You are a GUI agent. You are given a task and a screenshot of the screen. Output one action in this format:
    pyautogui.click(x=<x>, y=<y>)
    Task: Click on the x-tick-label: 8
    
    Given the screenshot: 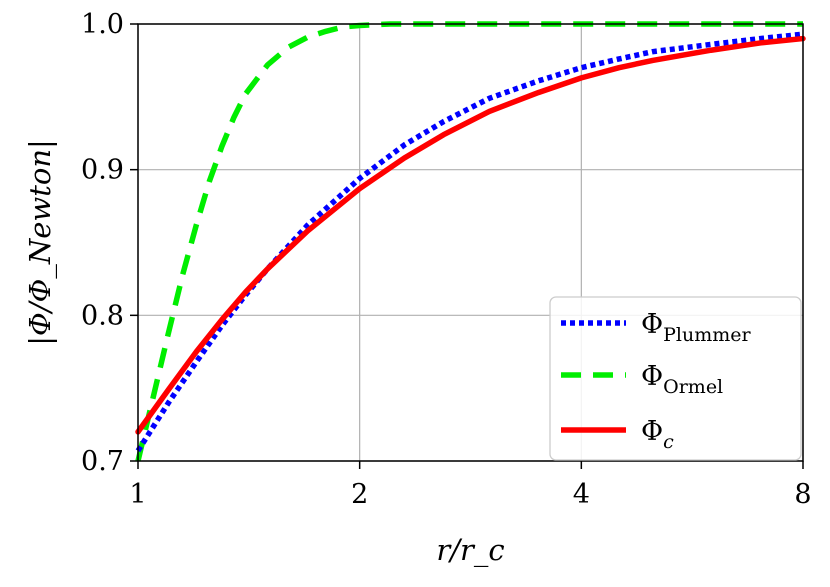 What is the action you would take?
    pyautogui.click(x=802, y=494)
    